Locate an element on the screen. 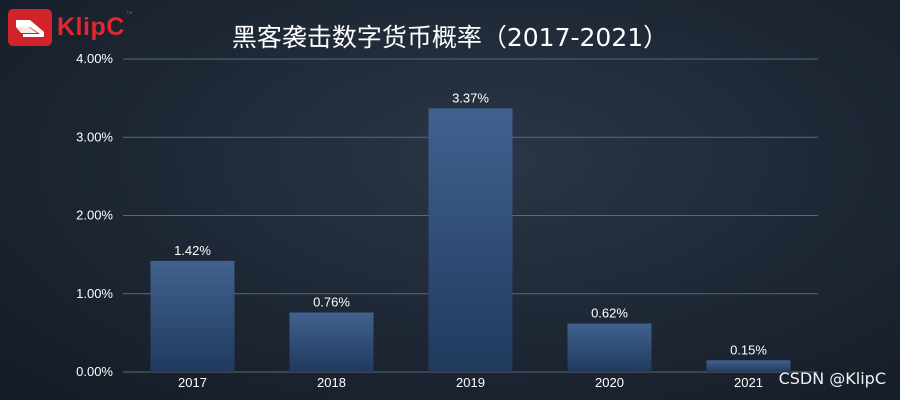 Image resolution: width=900 pixels, height=400 pixels. klipc-logo-icon is located at coordinates (30, 27).